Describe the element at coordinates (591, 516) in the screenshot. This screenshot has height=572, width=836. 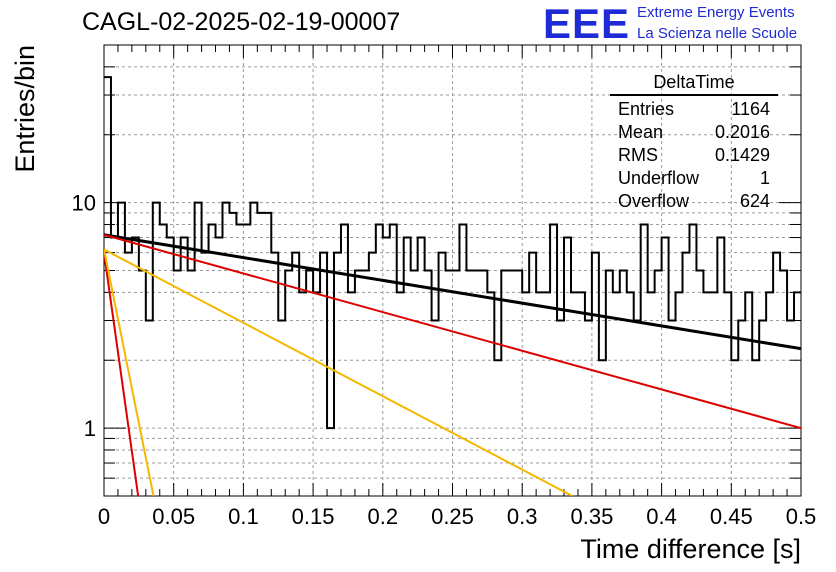
I see `x-tick-label: 0.35` at that location.